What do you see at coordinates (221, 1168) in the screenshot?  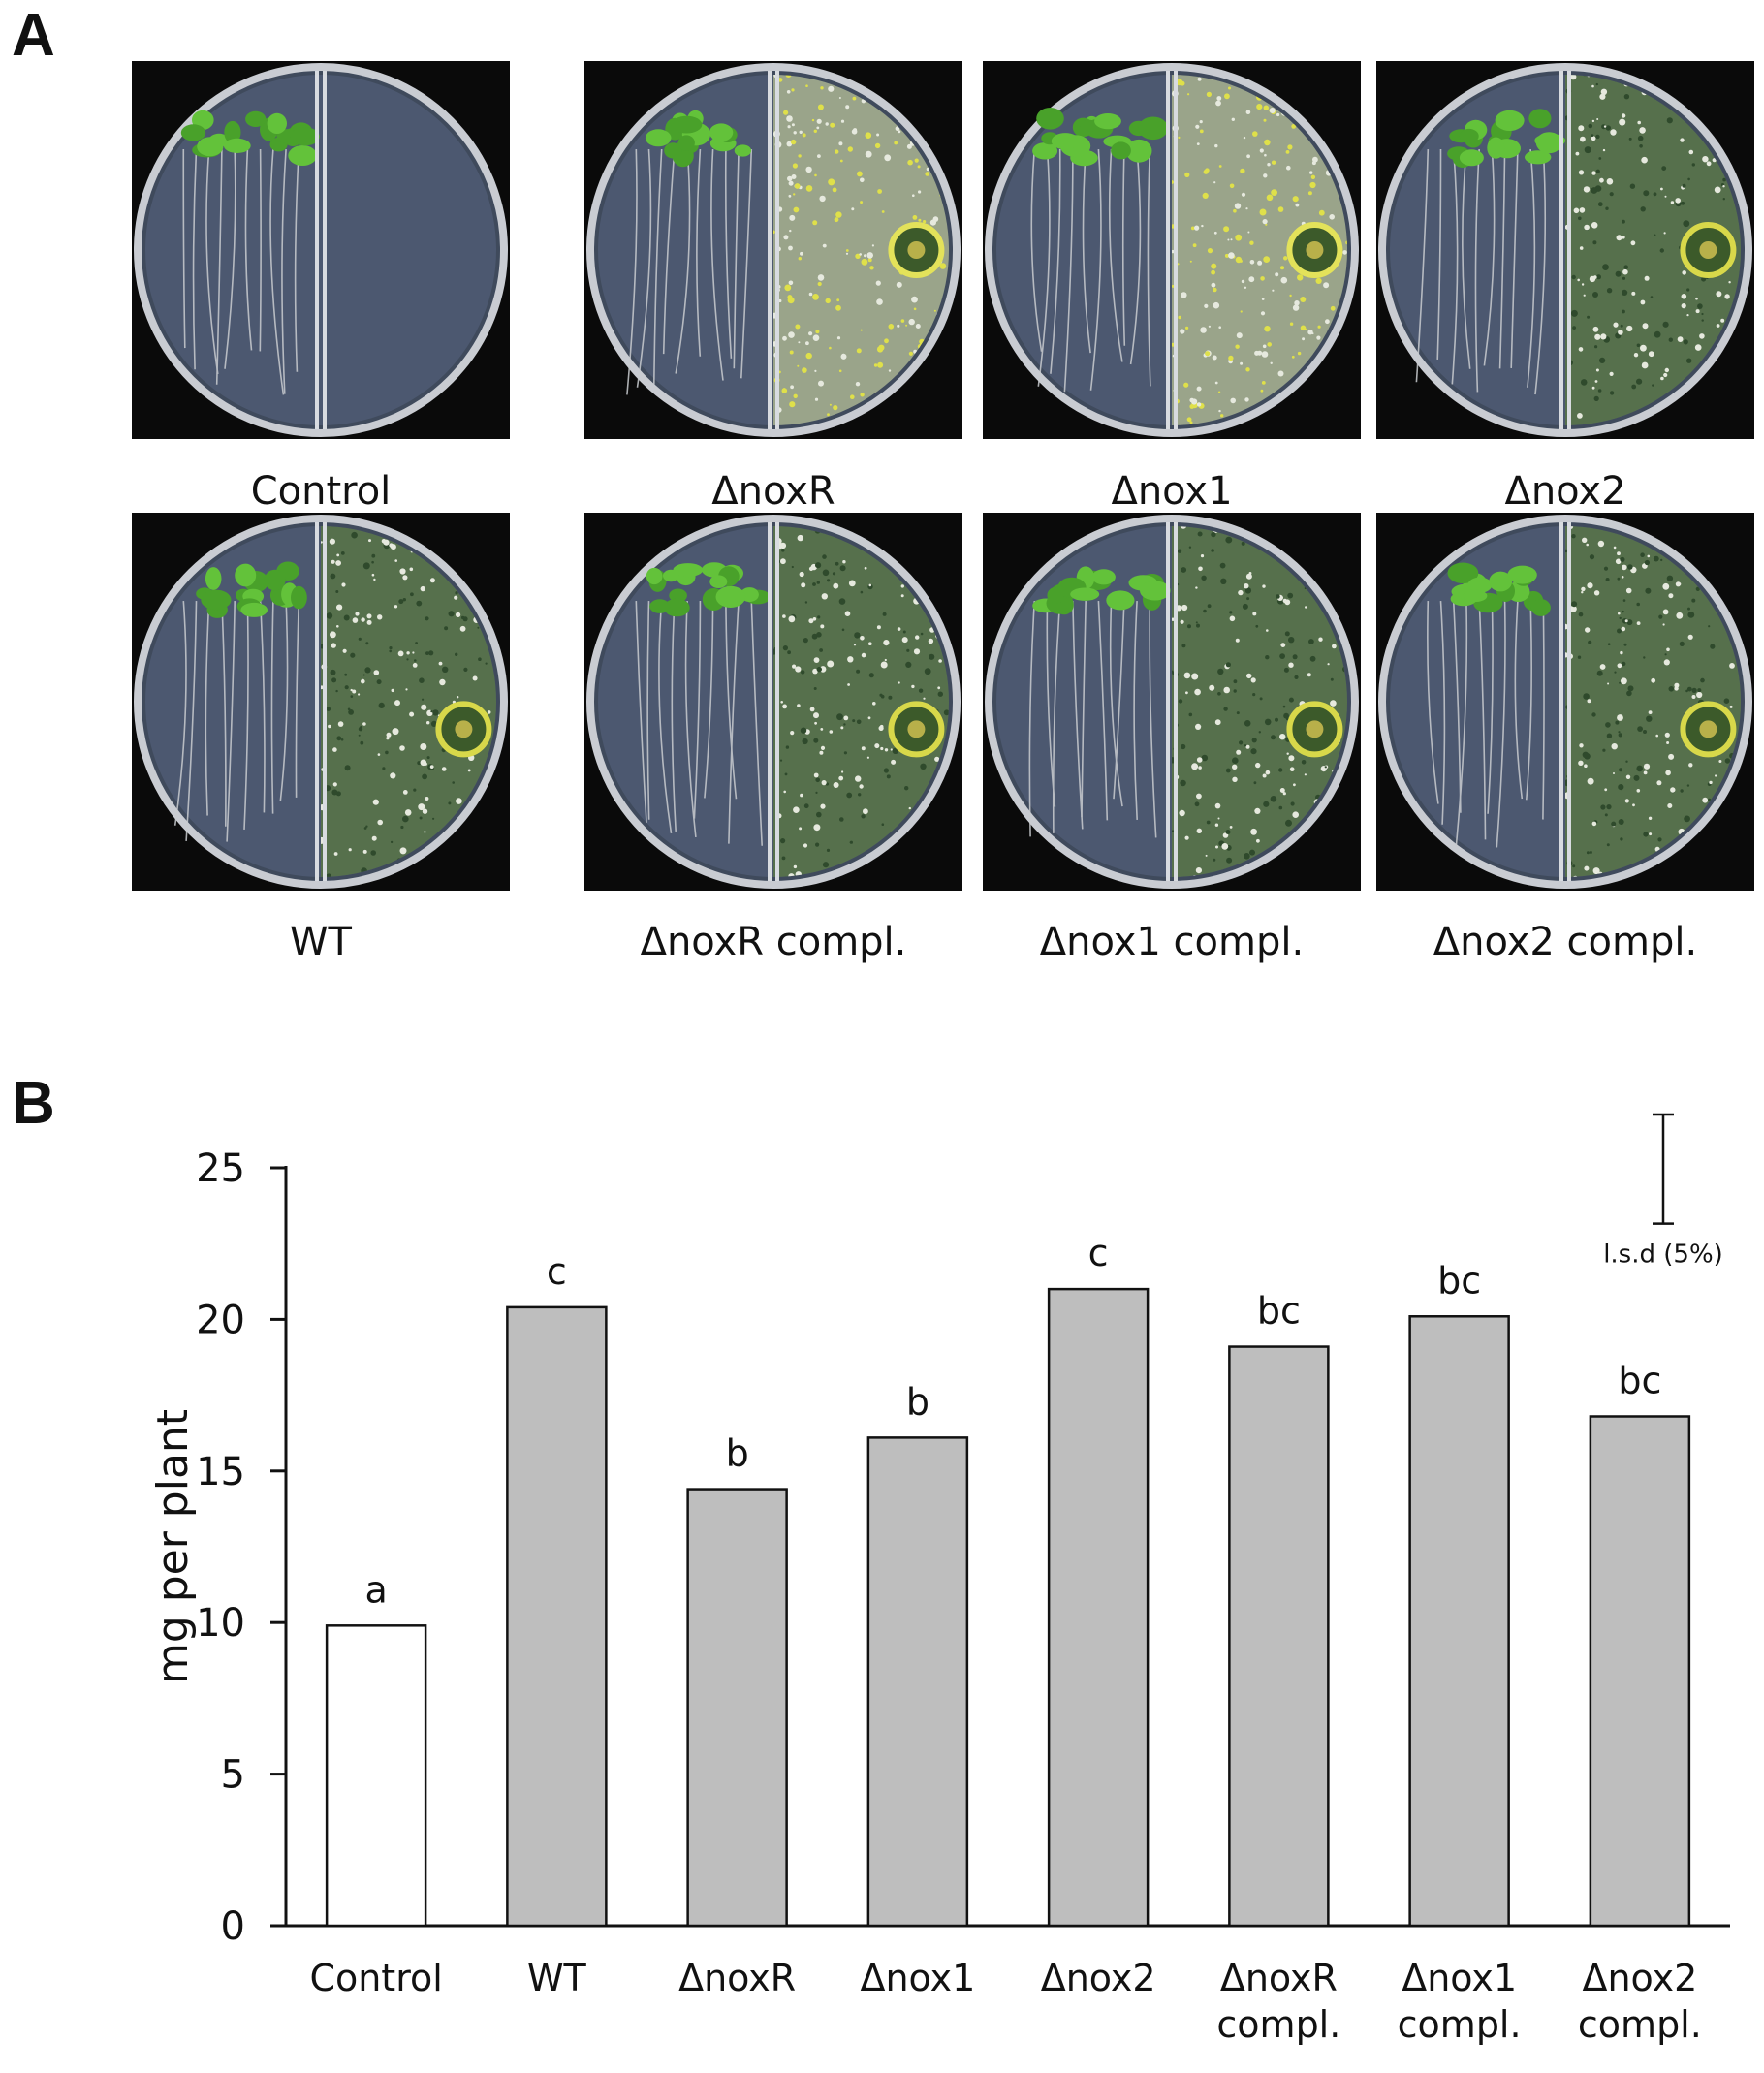 I see `y-tick-label: 25` at bounding box center [221, 1168].